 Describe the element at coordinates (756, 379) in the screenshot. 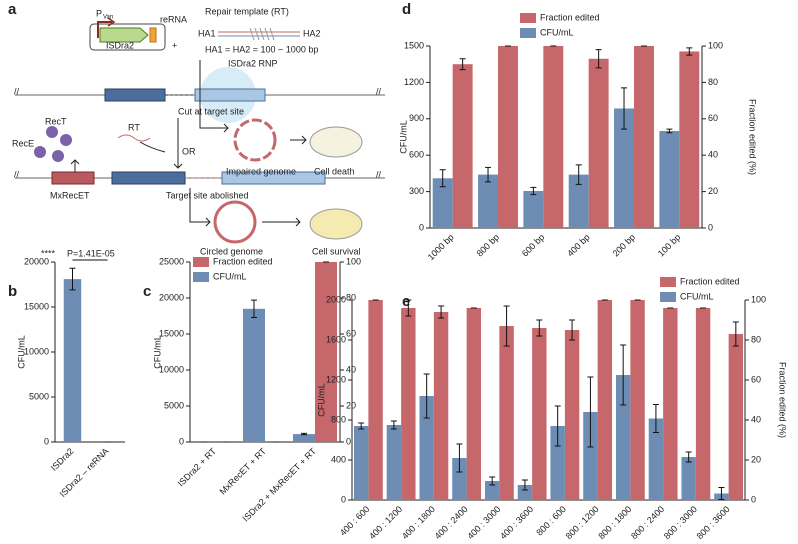

I see `tick-label: 60` at that location.